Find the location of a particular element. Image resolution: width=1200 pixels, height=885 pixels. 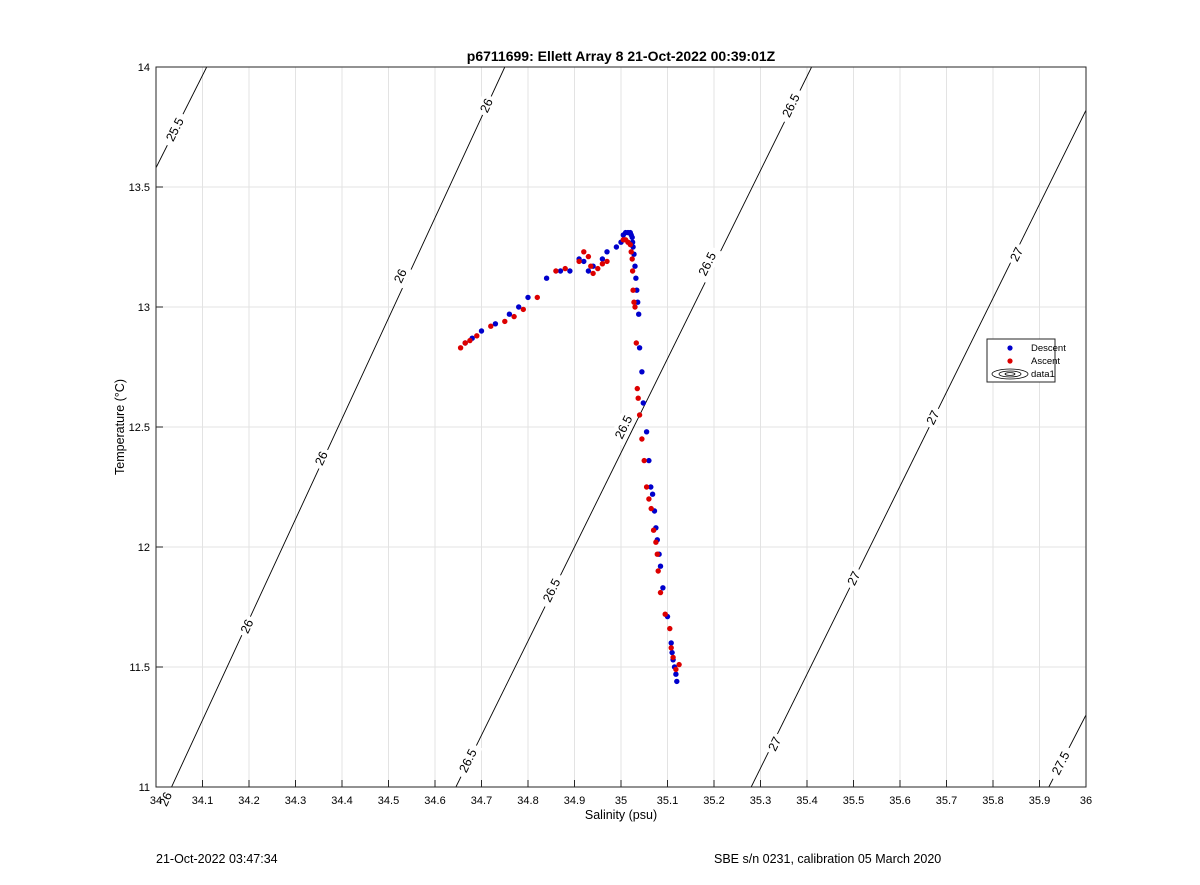

legend-data1-label: data1 is located at coordinates (1043, 374).